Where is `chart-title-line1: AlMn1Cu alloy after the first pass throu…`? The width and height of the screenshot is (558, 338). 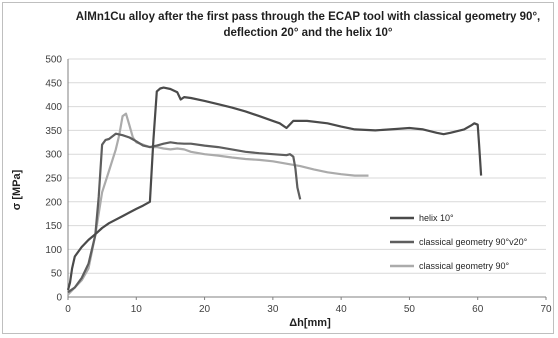 chart-title-line1: AlMn1Cu alloy after the first pass throu… is located at coordinates (308, 17).